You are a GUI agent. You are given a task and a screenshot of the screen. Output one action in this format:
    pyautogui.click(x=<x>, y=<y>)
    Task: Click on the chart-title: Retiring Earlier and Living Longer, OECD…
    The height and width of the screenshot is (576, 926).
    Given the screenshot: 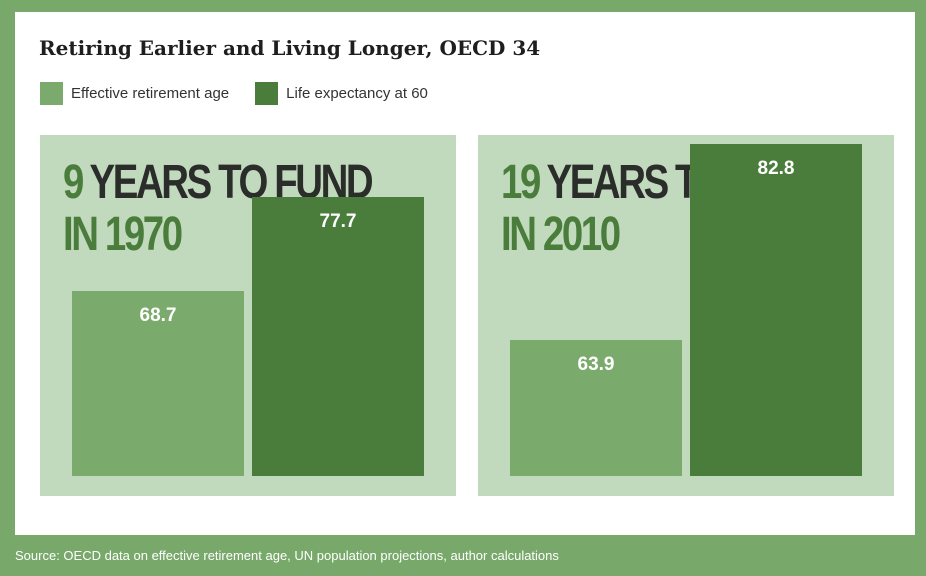 What is the action you would take?
    pyautogui.click(x=290, y=48)
    